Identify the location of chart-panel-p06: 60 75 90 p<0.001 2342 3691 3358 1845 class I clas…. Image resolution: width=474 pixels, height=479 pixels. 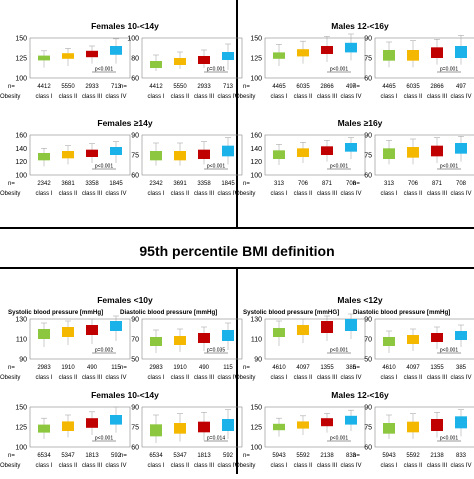
(187, 165).